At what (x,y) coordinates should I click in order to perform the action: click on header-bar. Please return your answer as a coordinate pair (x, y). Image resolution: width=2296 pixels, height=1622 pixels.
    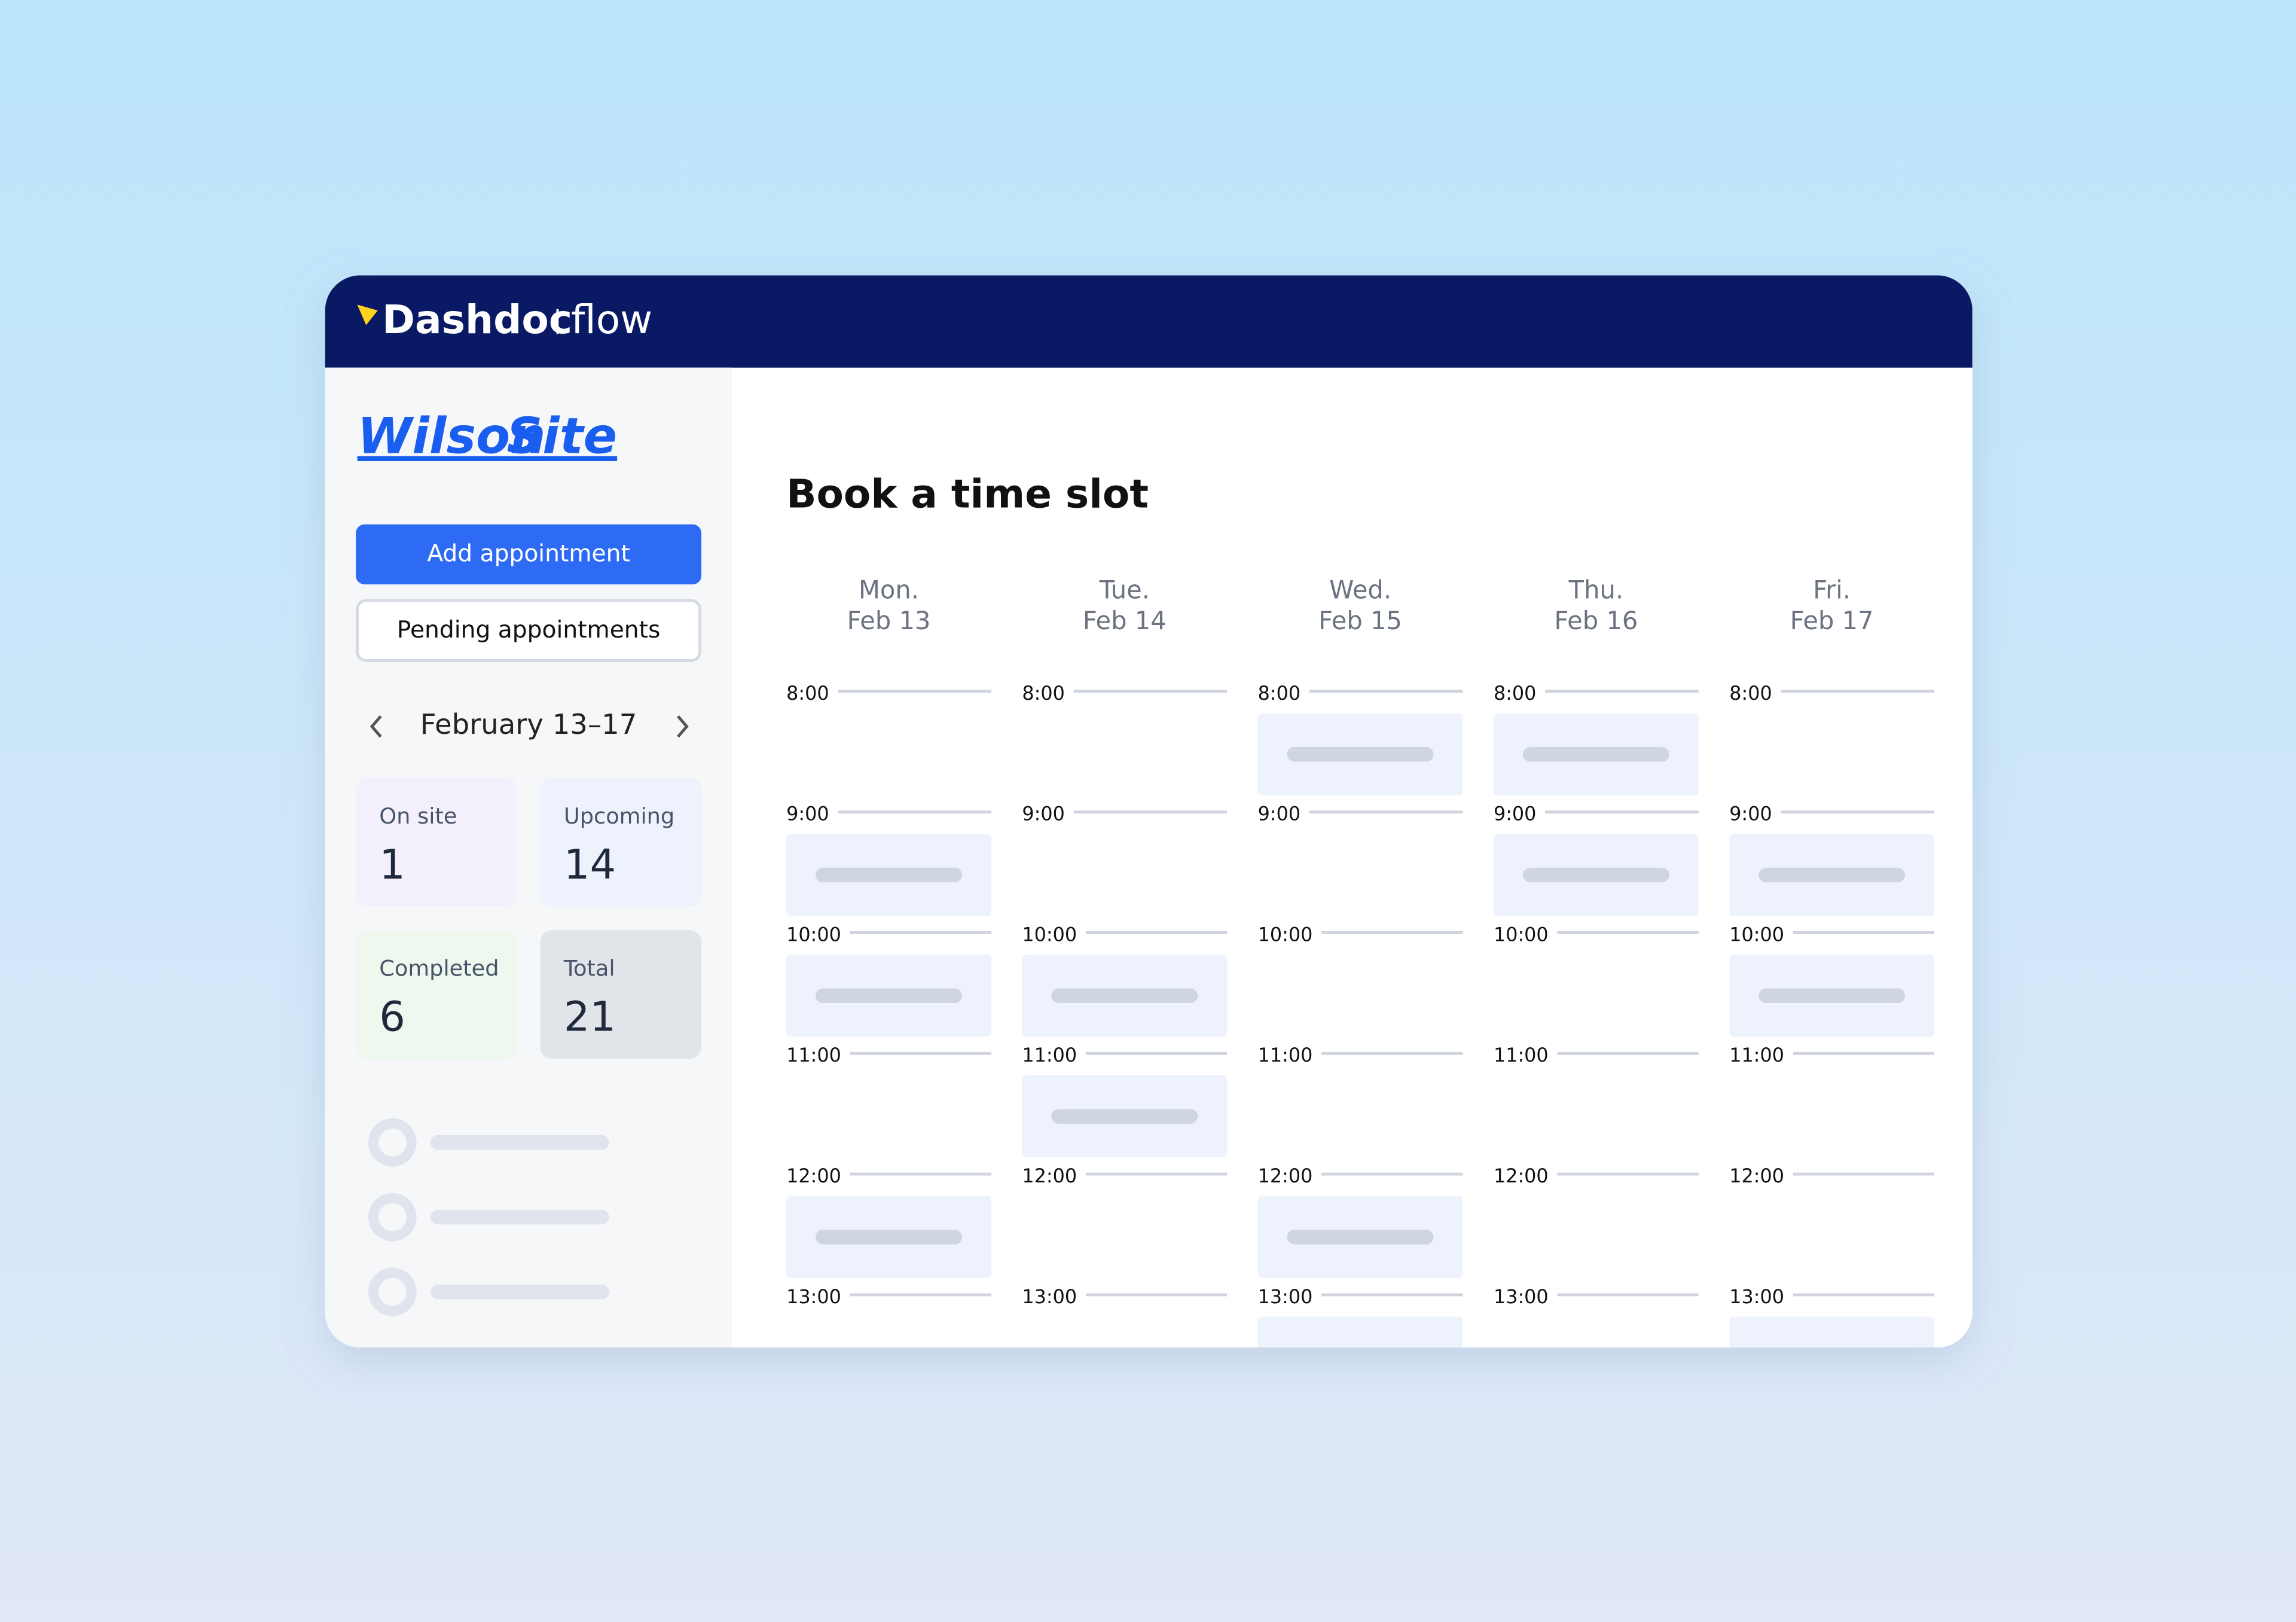
    Looking at the image, I should click on (1149, 321).